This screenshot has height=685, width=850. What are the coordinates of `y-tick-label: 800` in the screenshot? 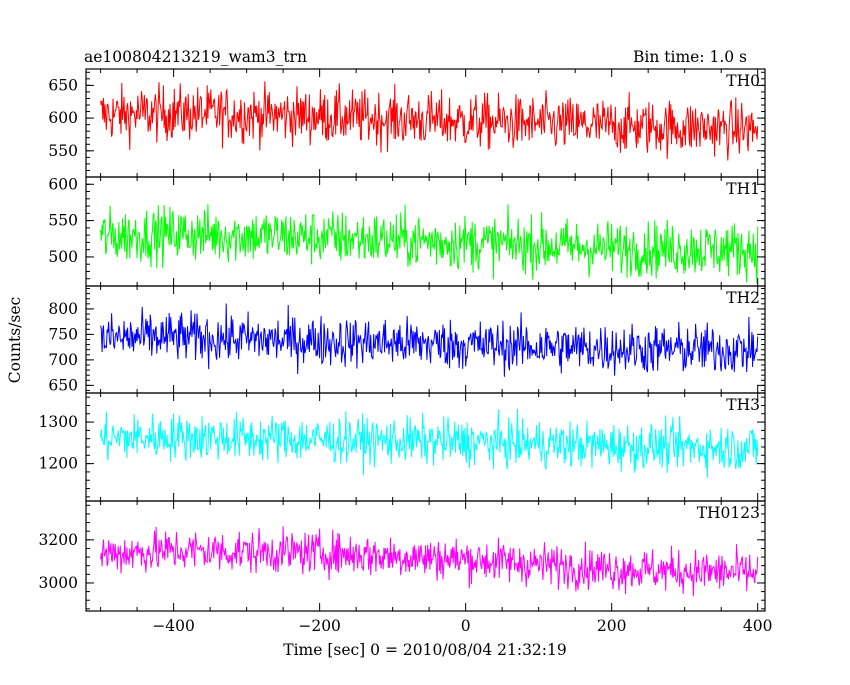 It's located at (63, 309).